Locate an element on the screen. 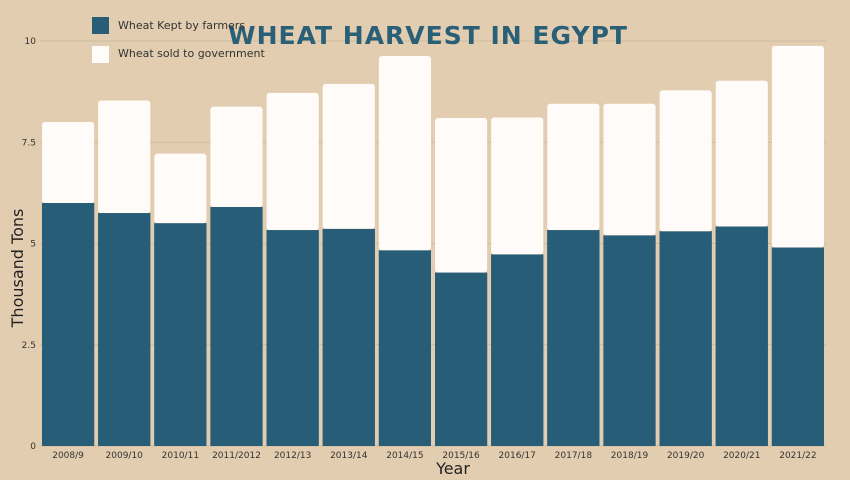 This screenshot has height=480, width=850. x-tick-label: 2010/11 is located at coordinates (180, 456).